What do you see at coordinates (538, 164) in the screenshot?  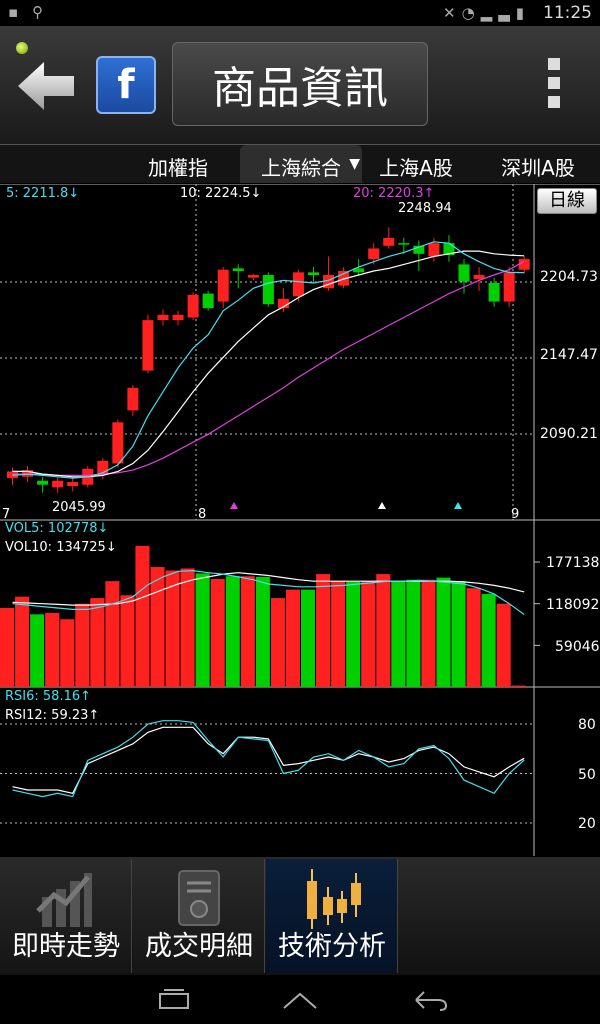 I see `tab-shenzhen-a: 深圳A股` at bounding box center [538, 164].